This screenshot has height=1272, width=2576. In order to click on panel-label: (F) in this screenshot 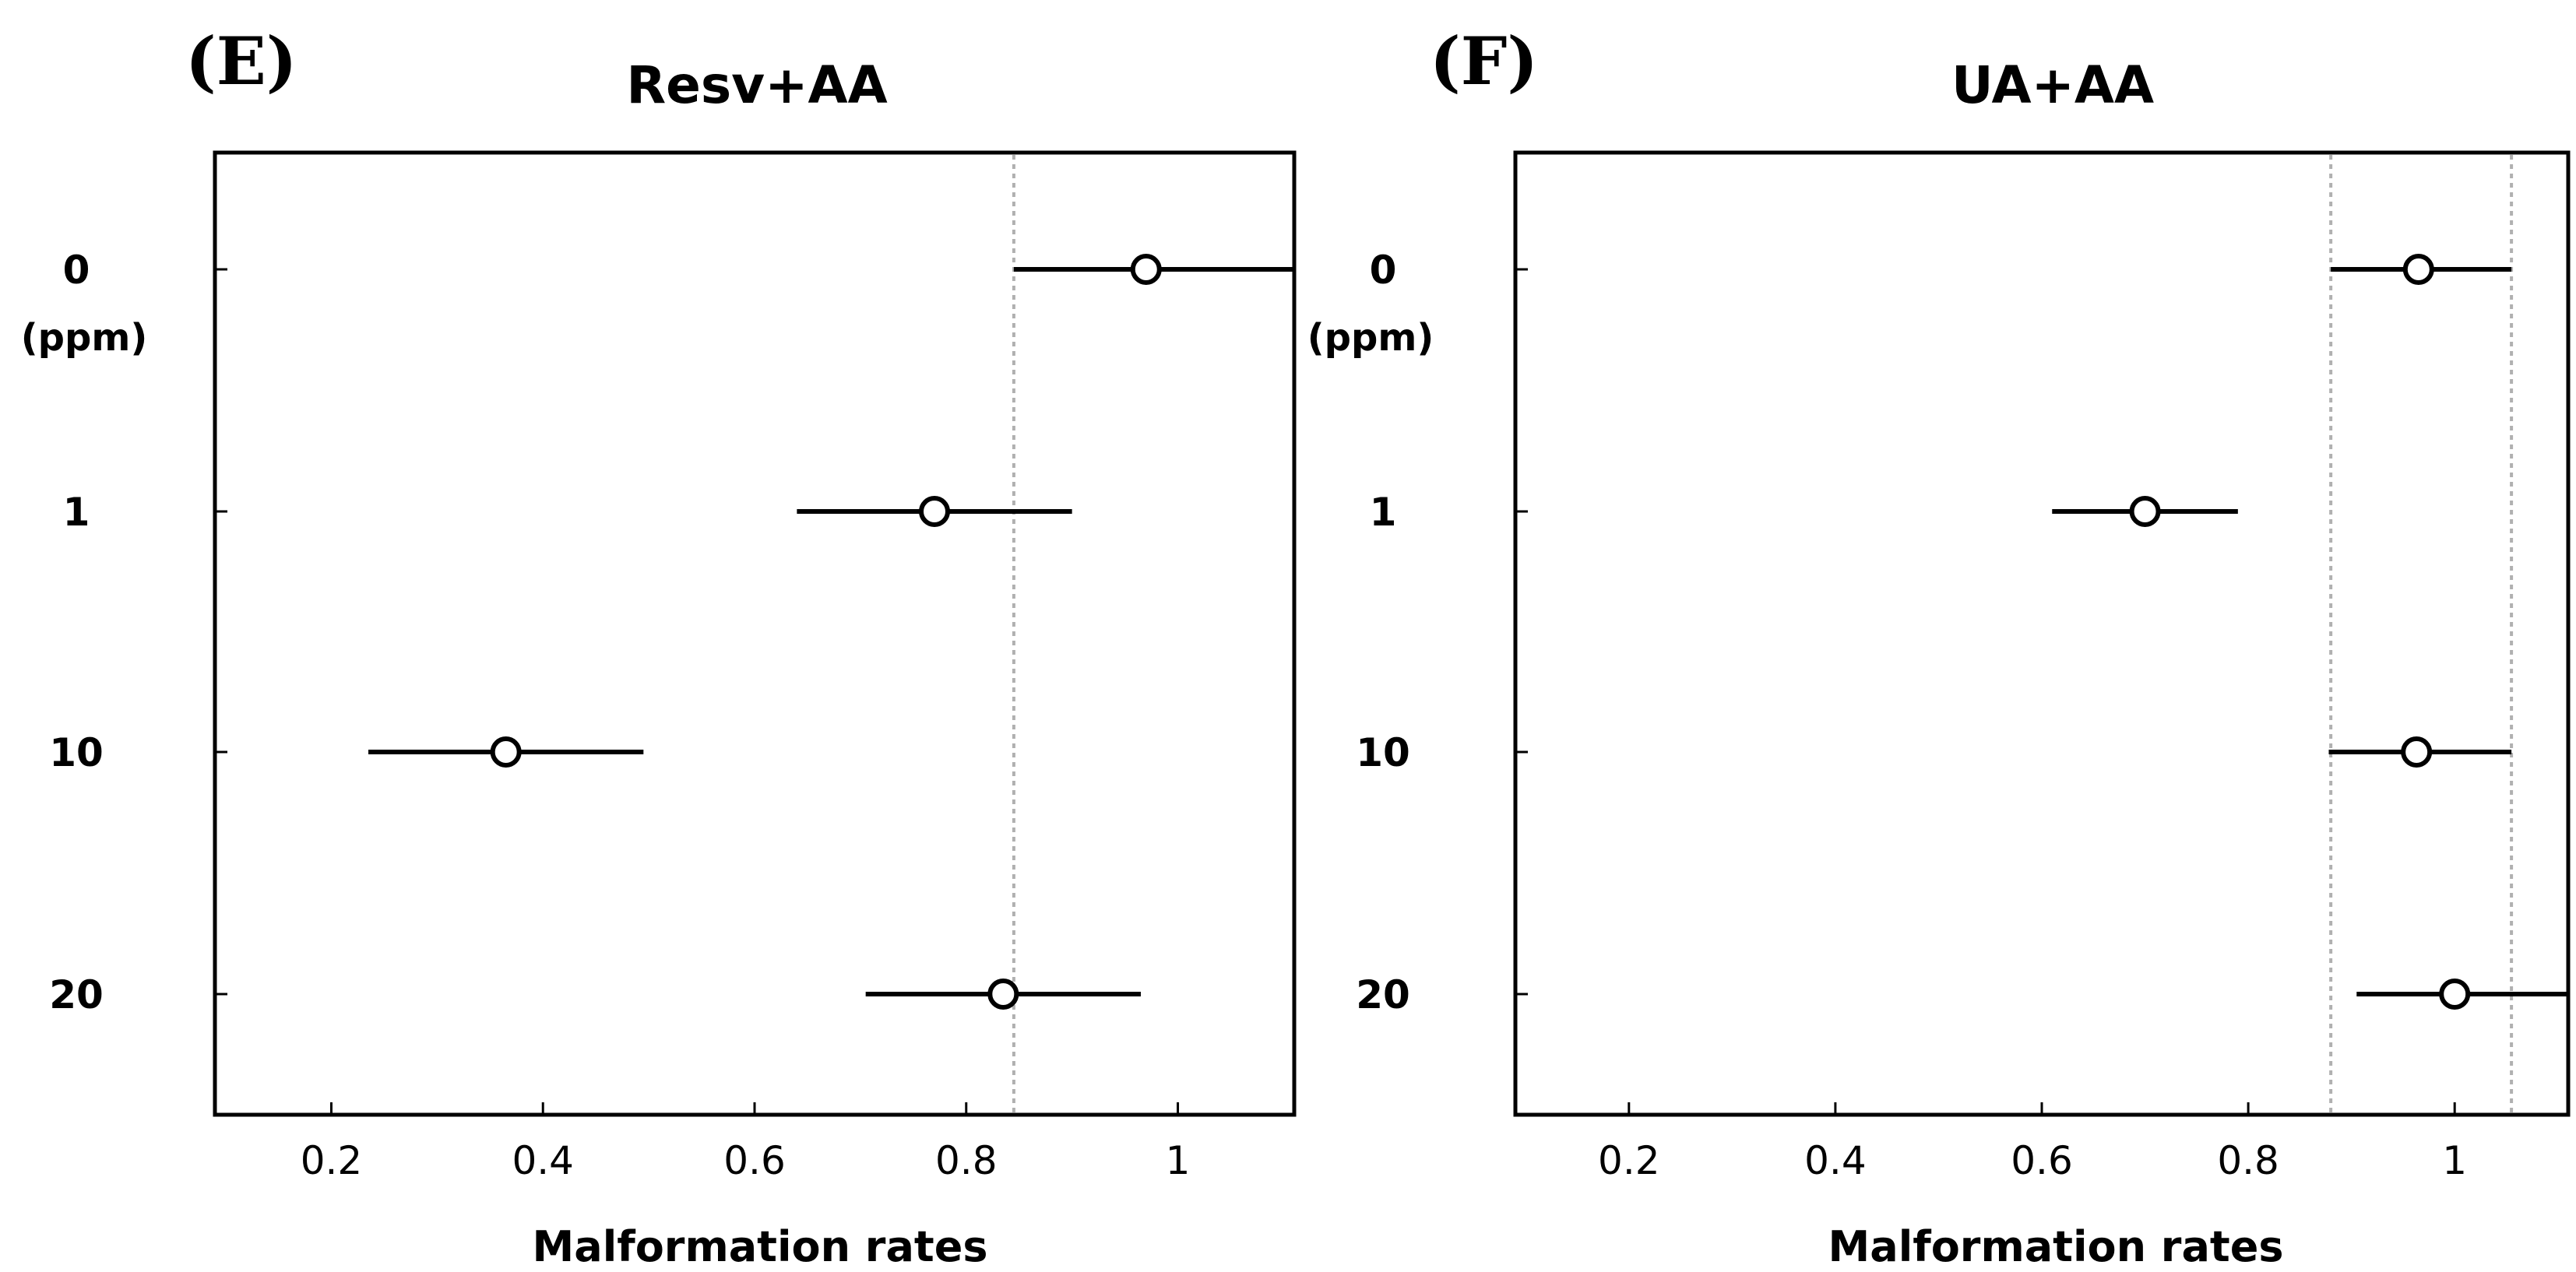, I will do `click(1484, 61)`.